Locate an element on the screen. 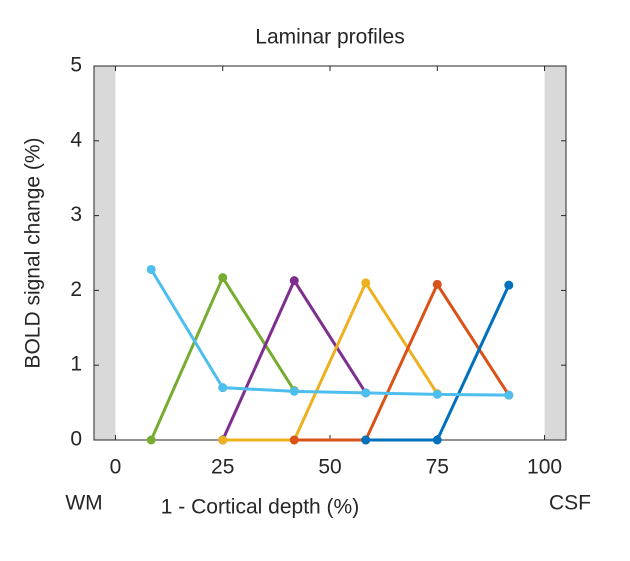 This screenshot has width=630, height=561. y-tick-label: 3 is located at coordinates (76, 214).